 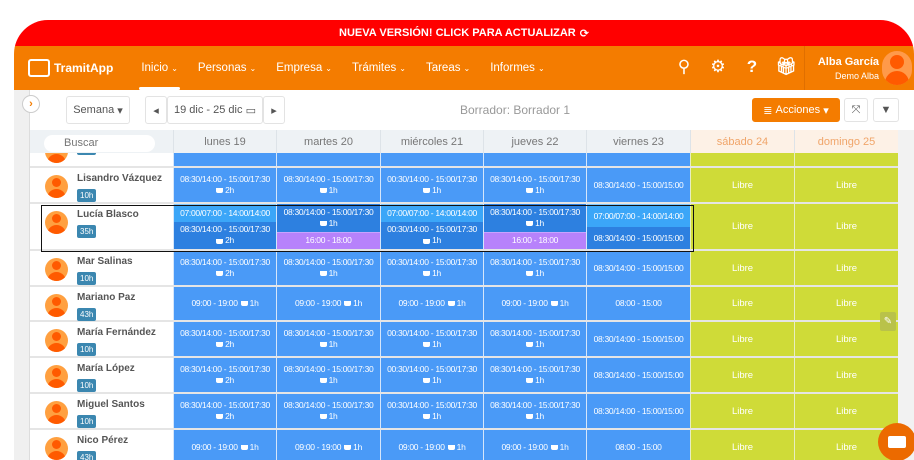 What do you see at coordinates (98, 110) in the screenshot?
I see `view-select: Semana ▾` at bounding box center [98, 110].